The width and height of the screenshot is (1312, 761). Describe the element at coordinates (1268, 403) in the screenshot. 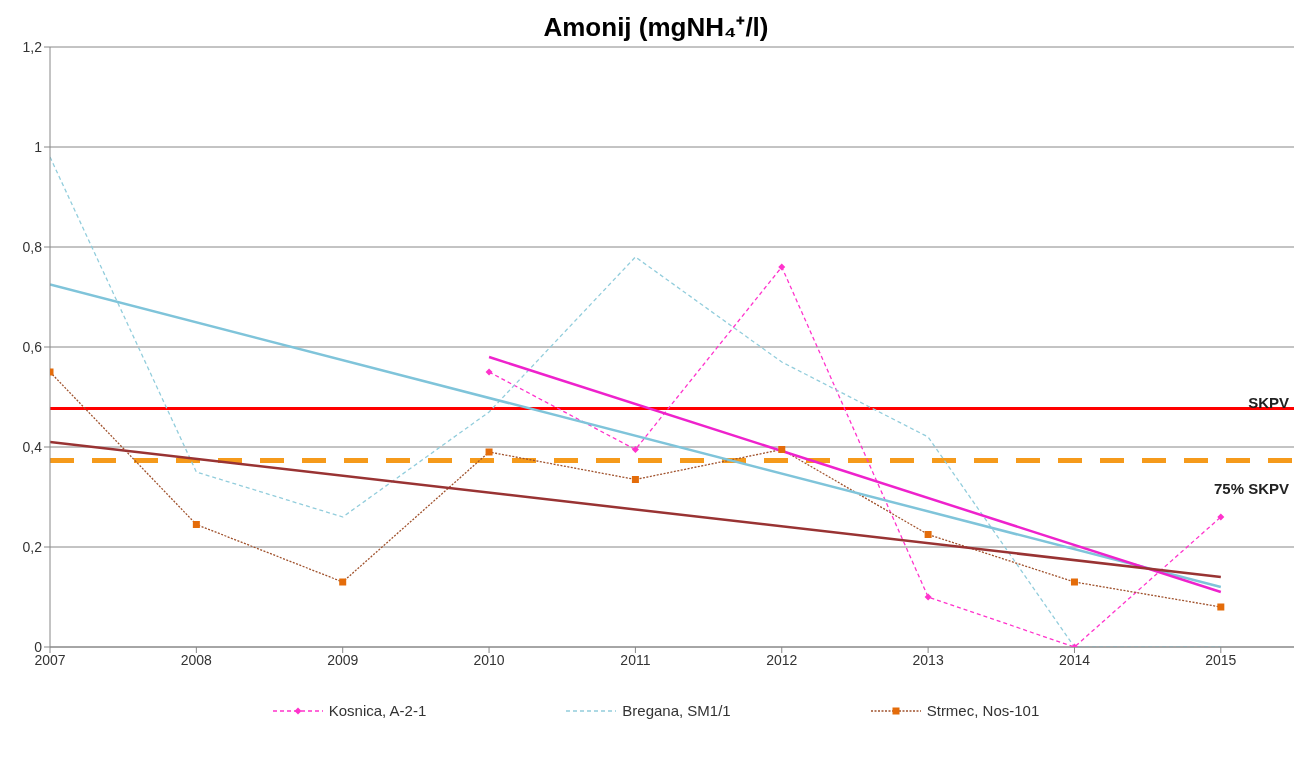

I see `ref-line-label: SKPV` at that location.